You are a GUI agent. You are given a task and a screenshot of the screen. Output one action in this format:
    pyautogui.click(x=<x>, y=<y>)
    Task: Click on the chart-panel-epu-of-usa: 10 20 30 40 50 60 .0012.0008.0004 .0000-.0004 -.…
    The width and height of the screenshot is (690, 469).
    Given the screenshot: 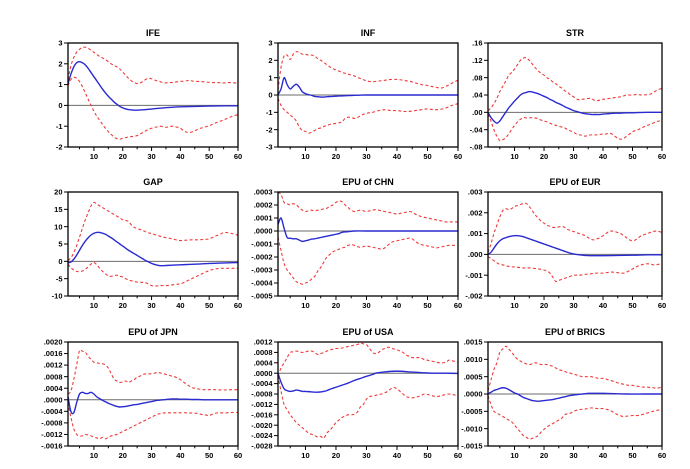 What is the action you would take?
    pyautogui.click(x=356, y=399)
    